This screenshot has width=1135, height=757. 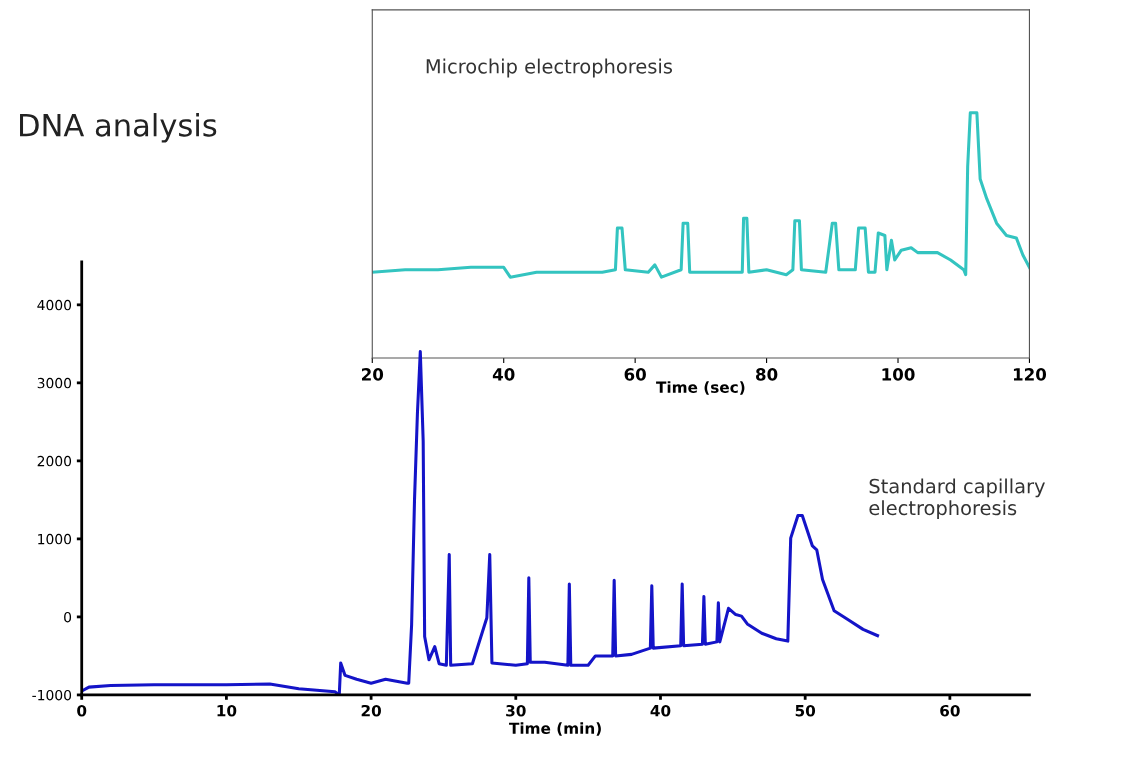 What do you see at coordinates (227, 710) in the screenshot?
I see `x-tick-label: 10` at bounding box center [227, 710].